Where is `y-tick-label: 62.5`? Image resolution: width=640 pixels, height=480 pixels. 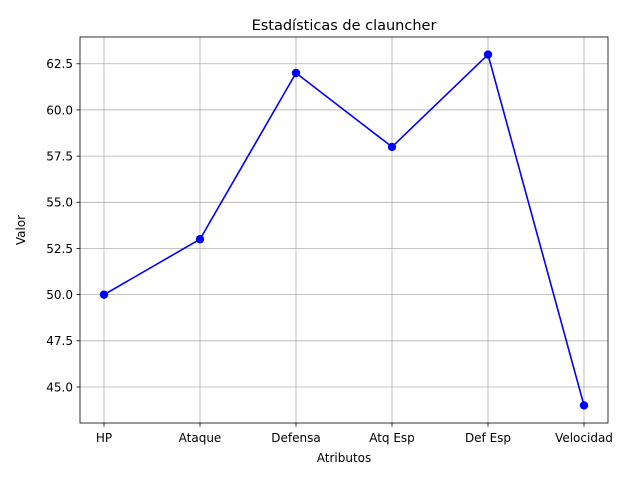
y-tick-label: 62.5 is located at coordinates (59, 64).